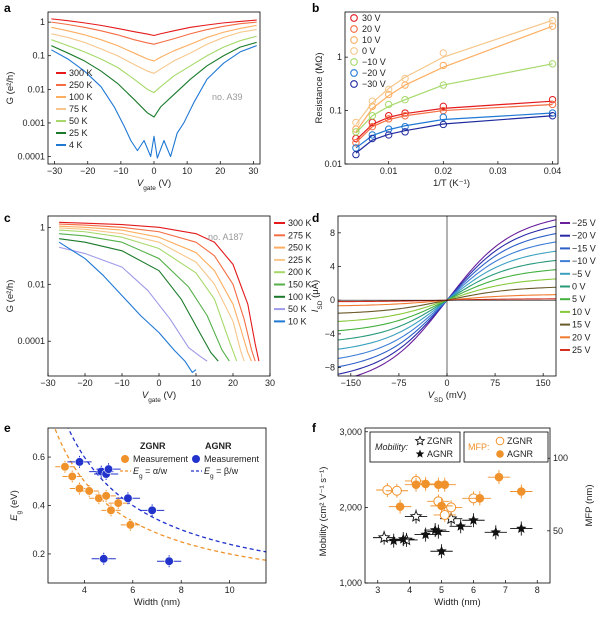  I want to click on panel-a-legend-label: 50 K, so click(78, 121).